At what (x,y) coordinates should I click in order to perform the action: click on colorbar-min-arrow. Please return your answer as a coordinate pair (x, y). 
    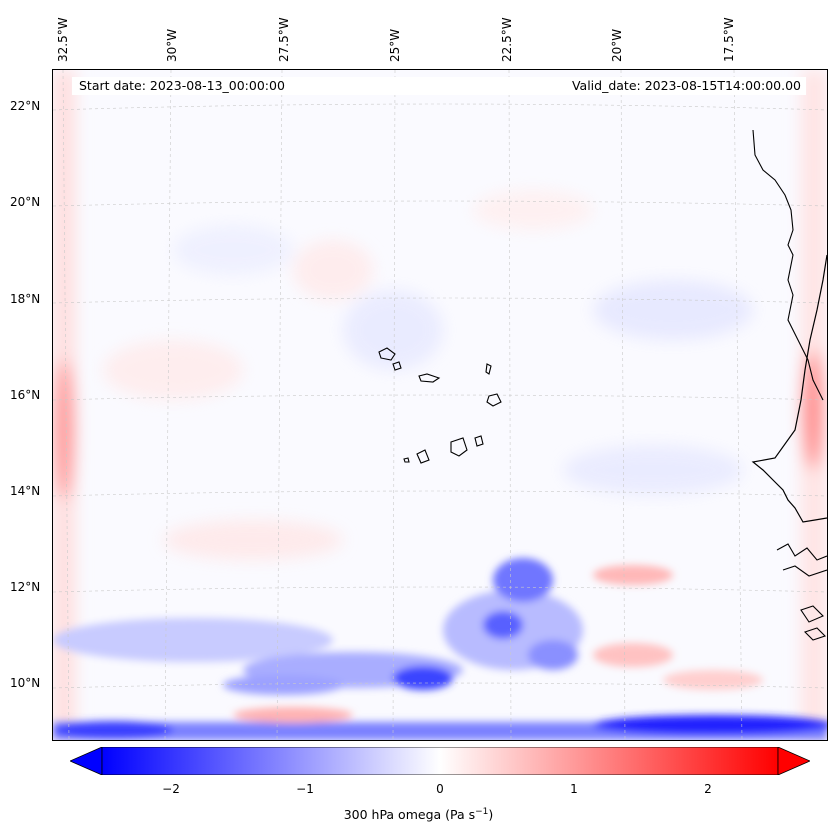
    Looking at the image, I should click on (86, 761).